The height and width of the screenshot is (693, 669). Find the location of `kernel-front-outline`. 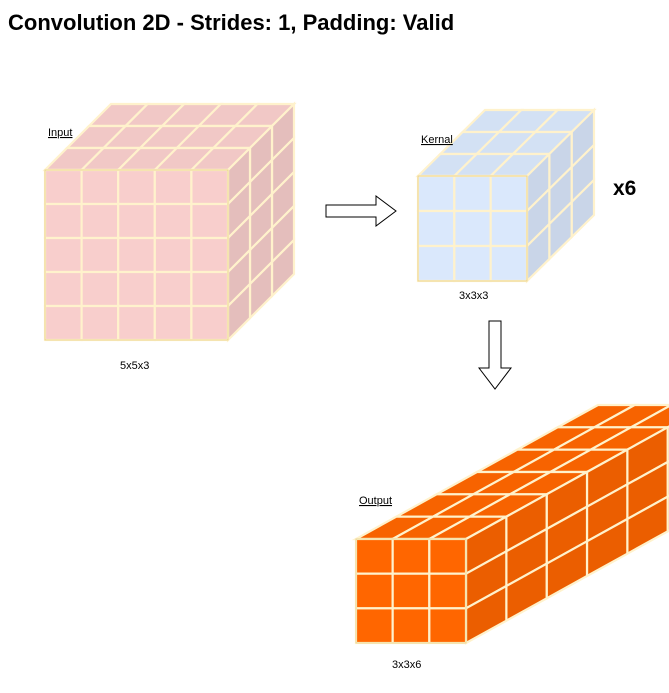

kernel-front-outline is located at coordinates (472, 228).